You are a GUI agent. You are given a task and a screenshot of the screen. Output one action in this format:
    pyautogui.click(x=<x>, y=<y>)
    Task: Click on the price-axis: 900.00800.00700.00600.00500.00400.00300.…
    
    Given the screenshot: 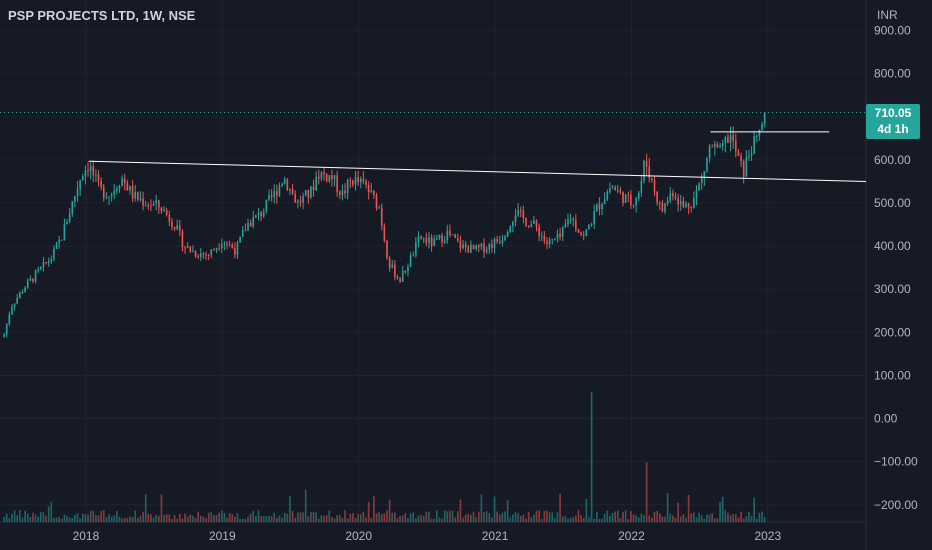 What is the action you would take?
    pyautogui.click(x=896, y=268)
    